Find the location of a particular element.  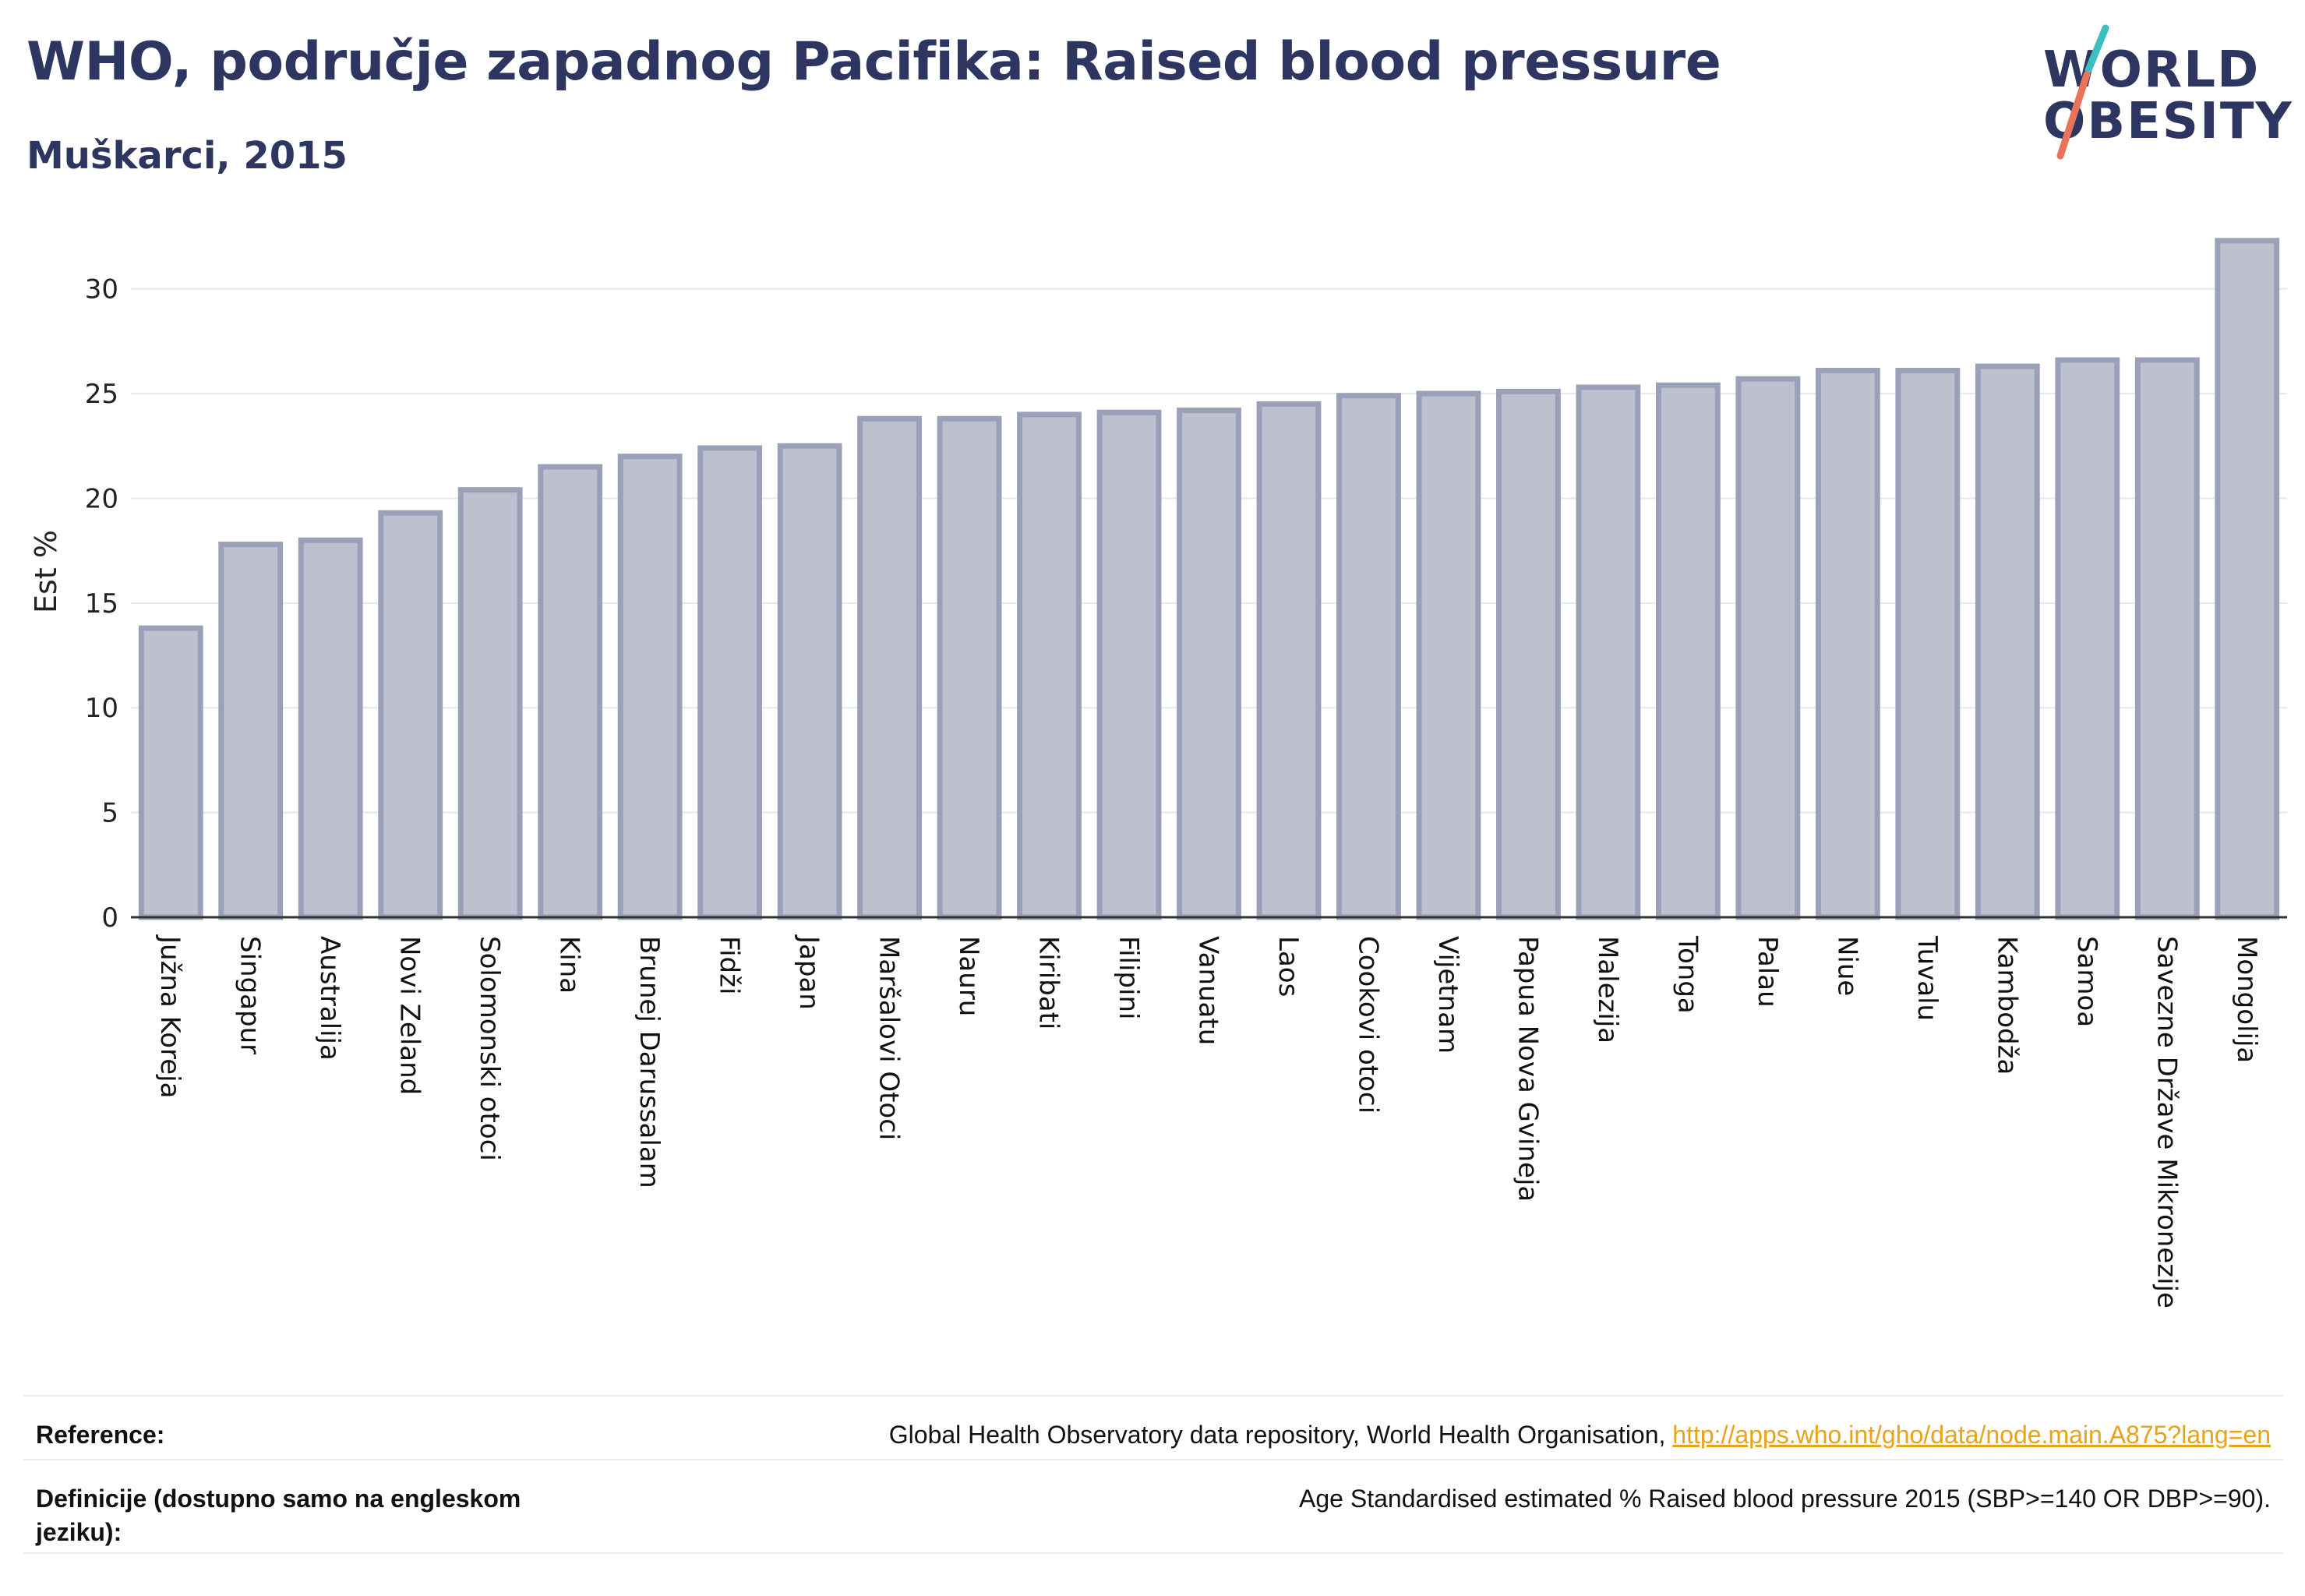

x-tick-label: Vanuatu is located at coordinates (1208, 990).